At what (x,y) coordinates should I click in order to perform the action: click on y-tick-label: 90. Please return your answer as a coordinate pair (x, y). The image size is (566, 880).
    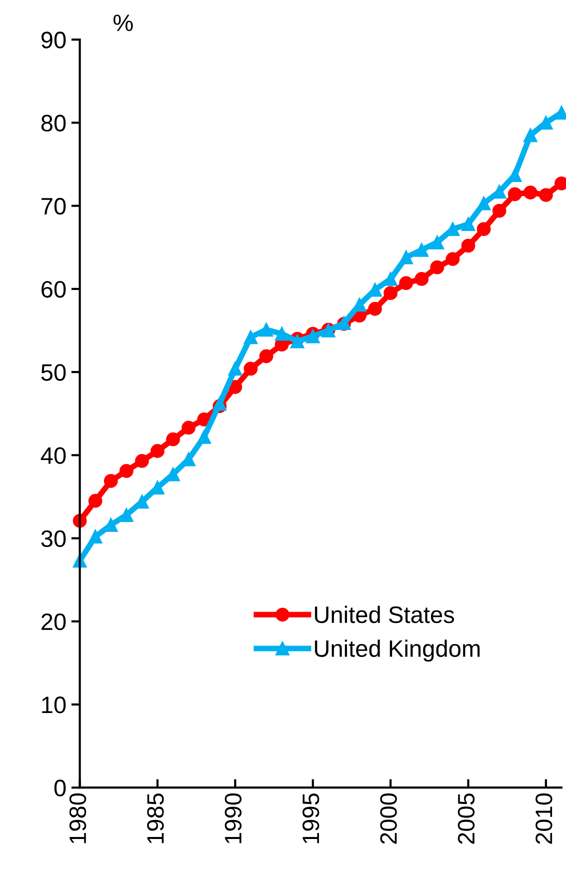
    Looking at the image, I should click on (53, 40).